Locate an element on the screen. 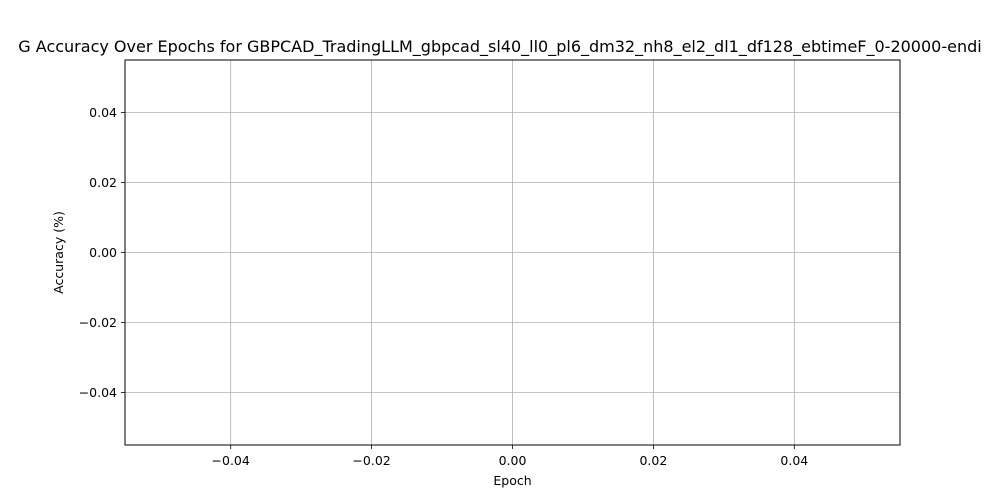 This screenshot has width=1000, height=500. y-axis-label: Accuracy (%) is located at coordinates (58, 252).